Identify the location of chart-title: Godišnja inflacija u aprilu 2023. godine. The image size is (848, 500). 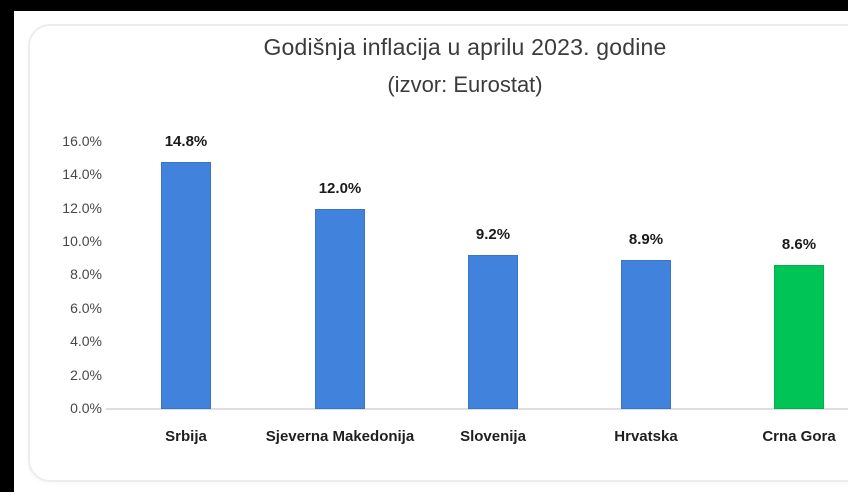
(465, 47).